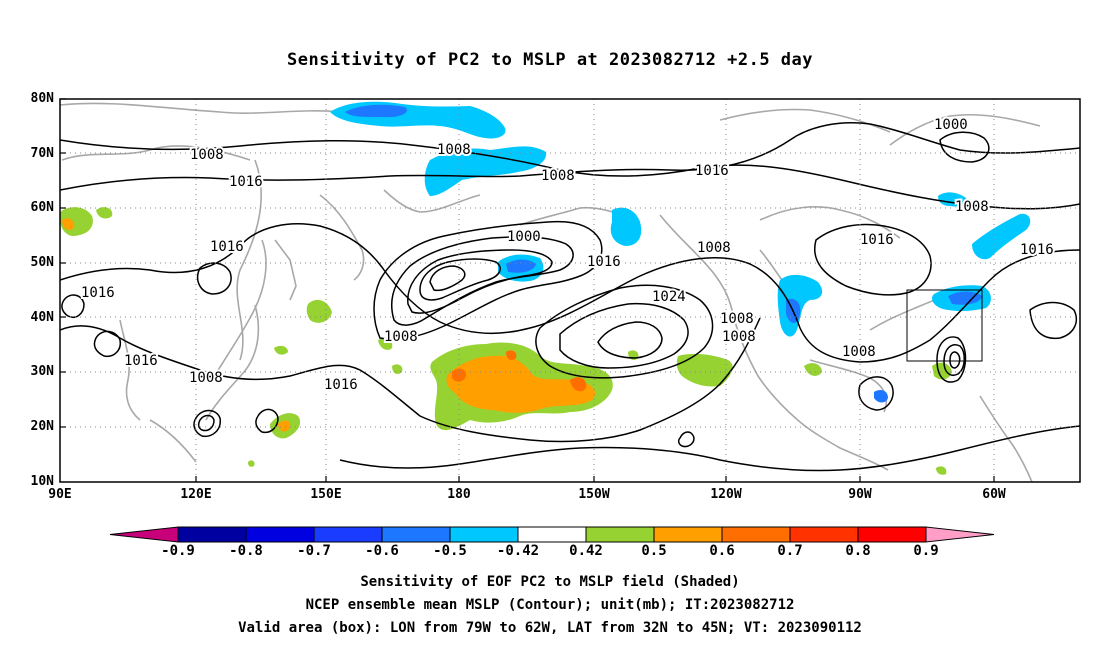 The image size is (1100, 650). What do you see at coordinates (42, 426) in the screenshot?
I see `lat-label-20n: 20N` at bounding box center [42, 426].